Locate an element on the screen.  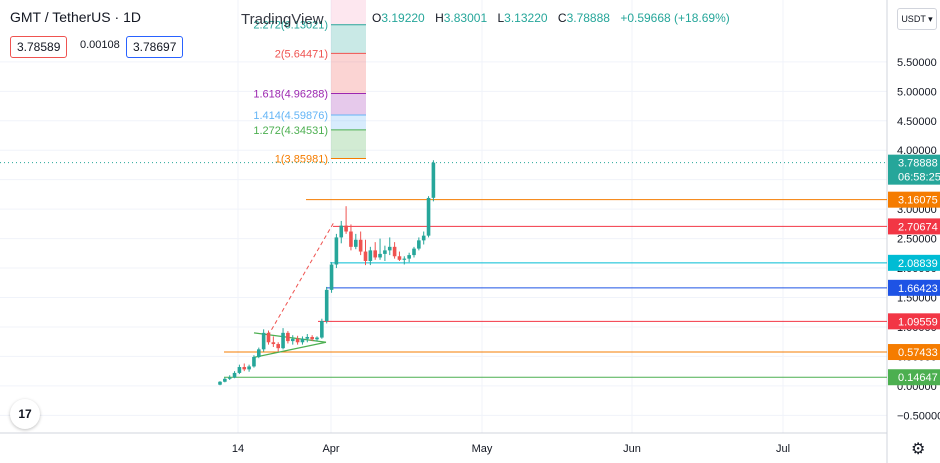
change-value: +0.59668 (+18.69%) is located at coordinates (675, 18).